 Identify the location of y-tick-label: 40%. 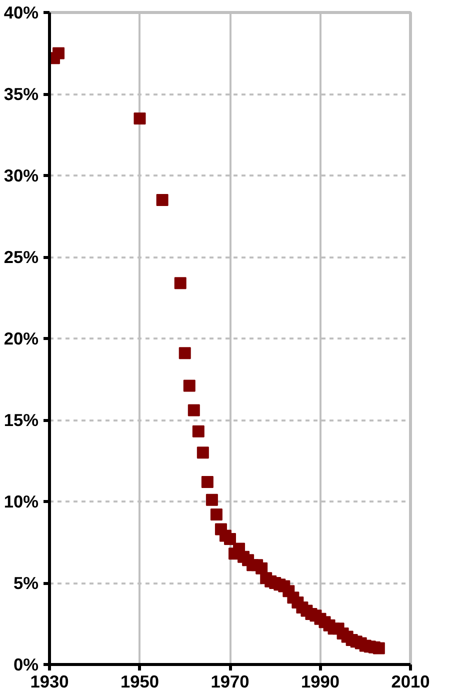
(21, 12).